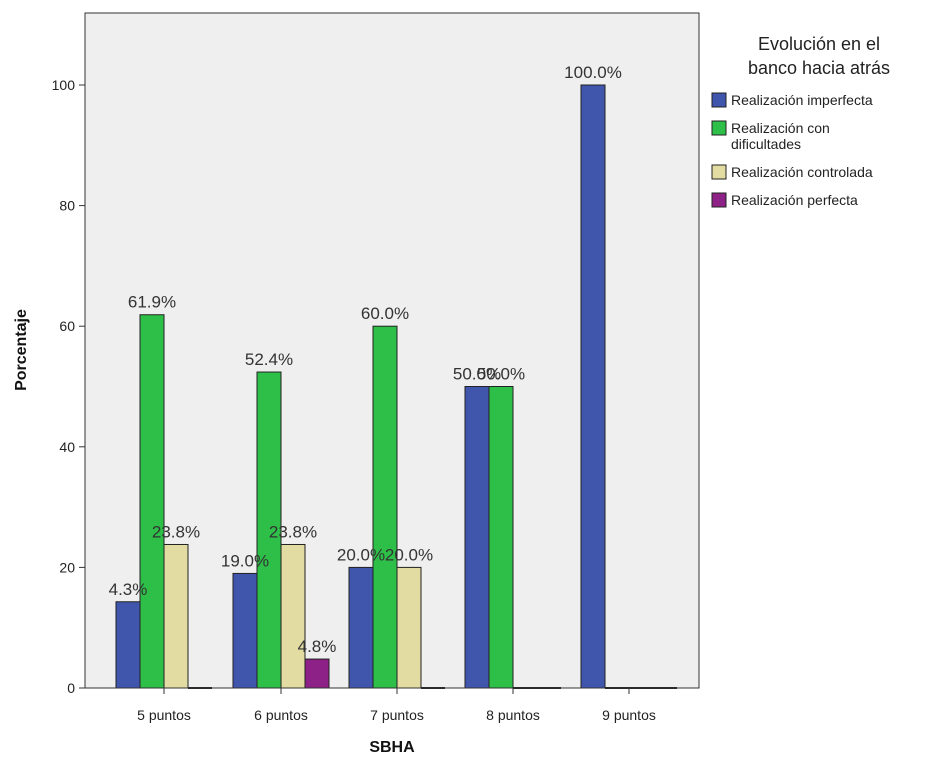 This screenshot has width=930, height=758. I want to click on y-tick-label: 20, so click(67, 567).